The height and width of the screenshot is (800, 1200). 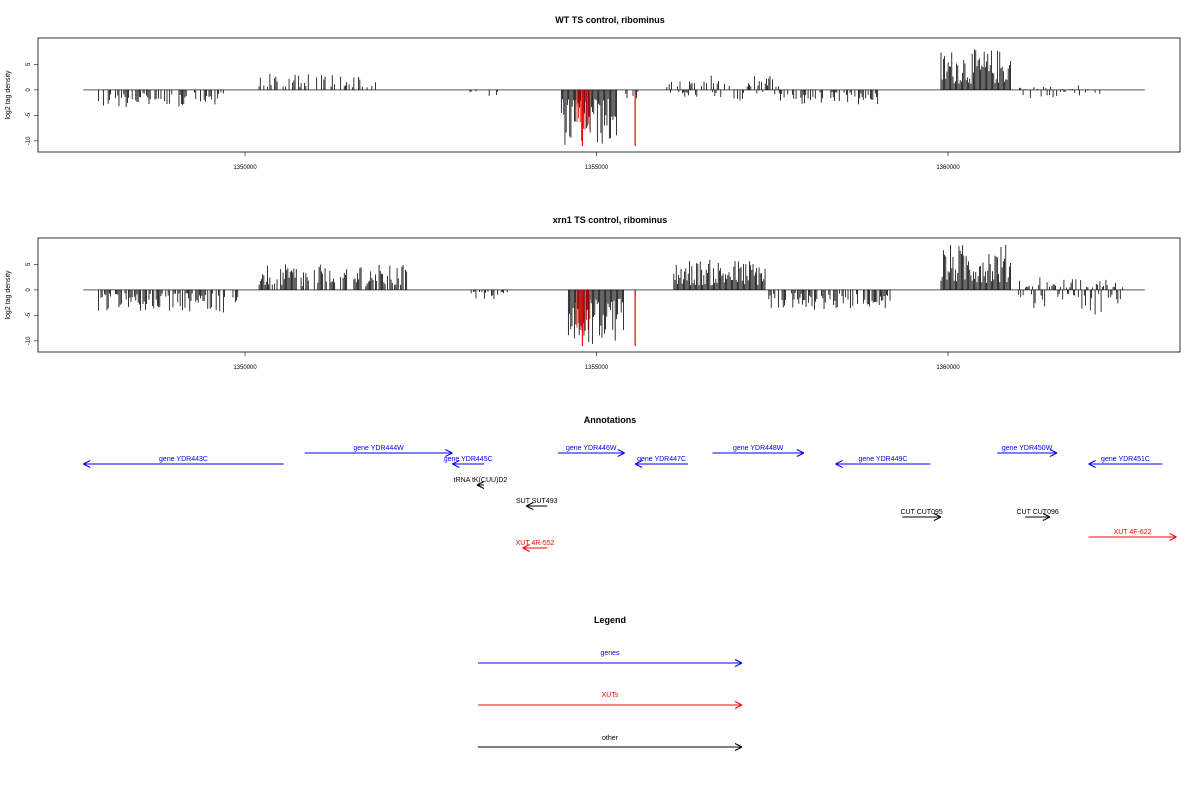 I want to click on feature-label: gene YDR451C, so click(x=1125, y=459).